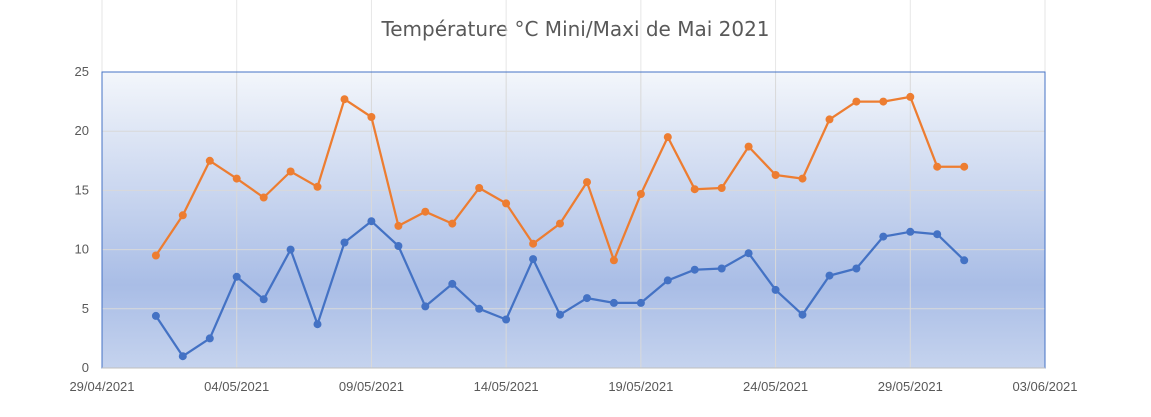 Image resolution: width=1151 pixels, height=417 pixels. Describe the element at coordinates (910, 386) in the screenshot. I see `x-tick-label: 29/05/2021` at that location.